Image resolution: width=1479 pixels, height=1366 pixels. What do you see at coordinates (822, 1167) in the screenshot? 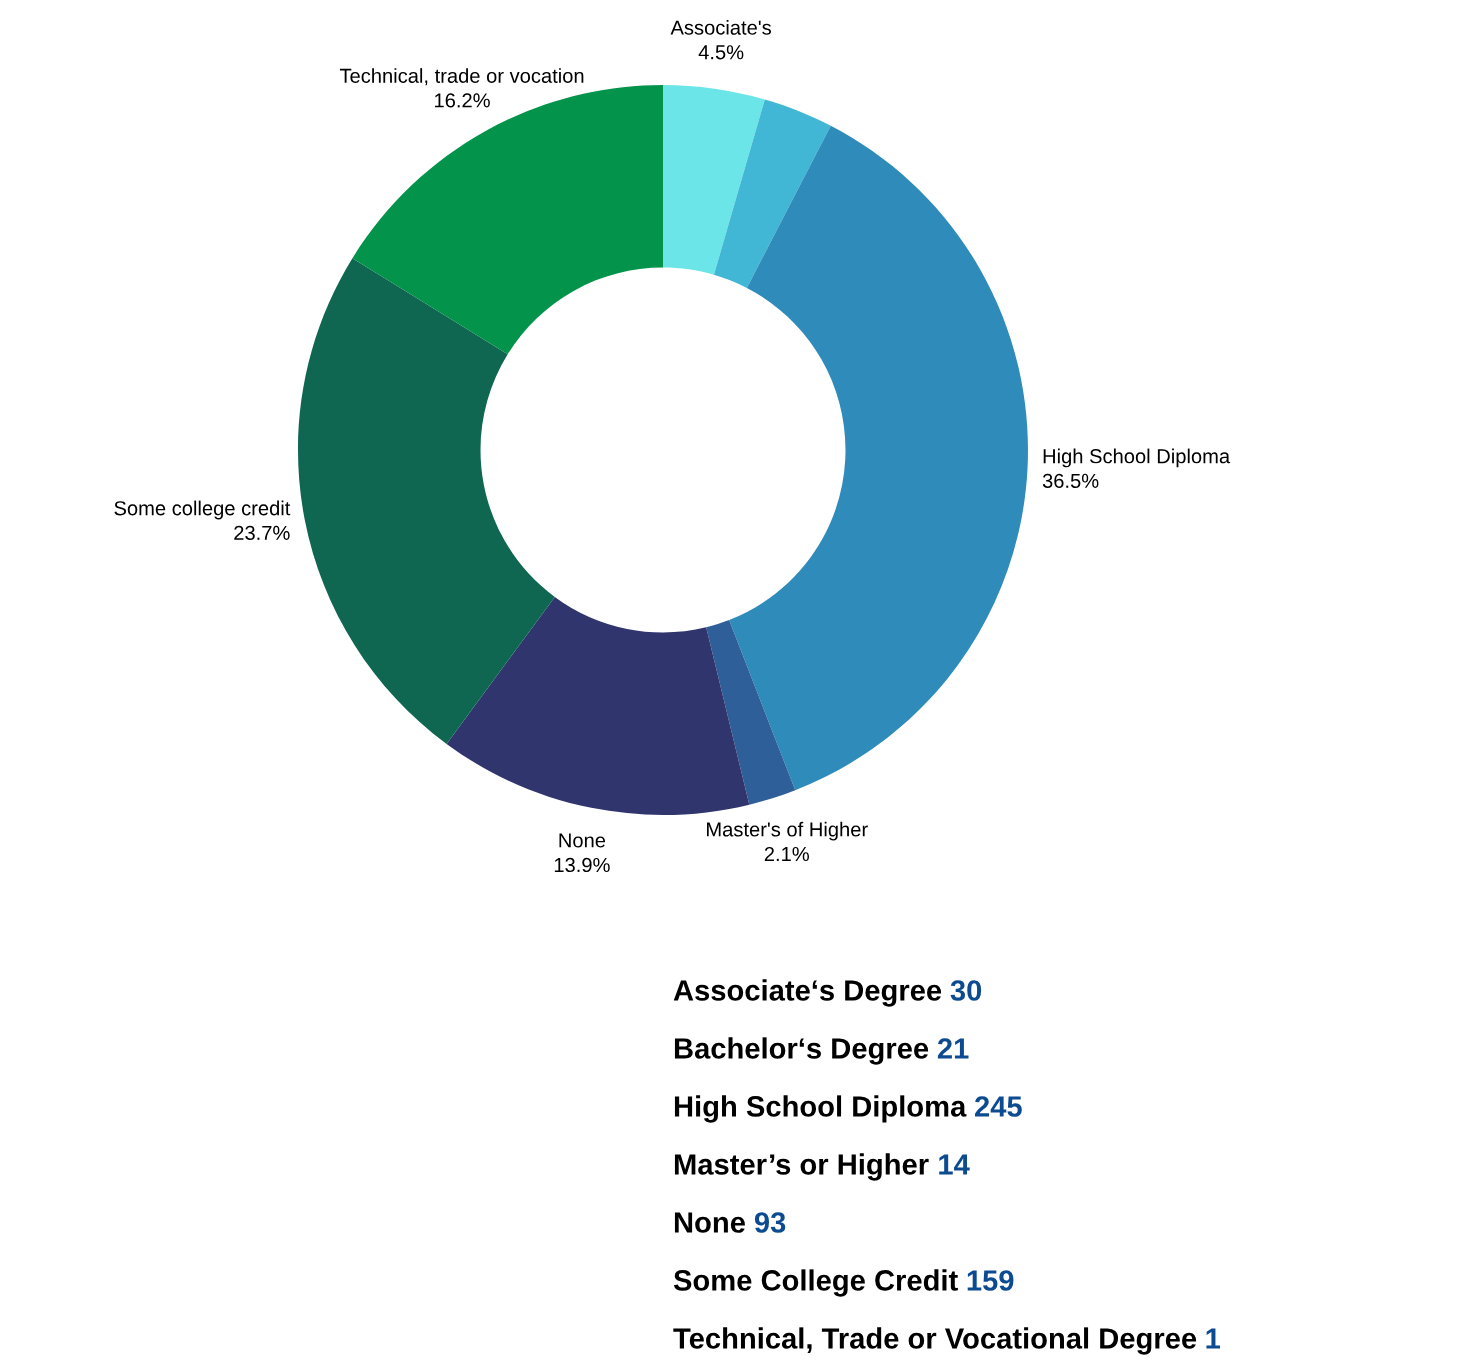
I see `text: Master’s or Higher 14` at bounding box center [822, 1167].